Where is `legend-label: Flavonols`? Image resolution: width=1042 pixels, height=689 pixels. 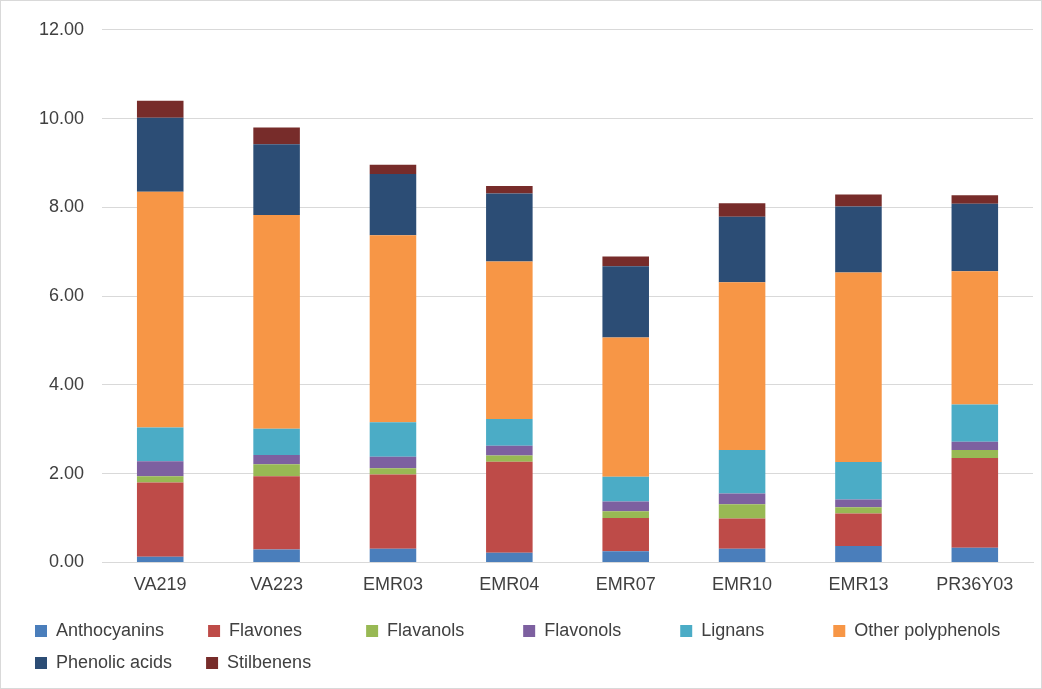
legend-label: Flavonols is located at coordinates (605, 629).